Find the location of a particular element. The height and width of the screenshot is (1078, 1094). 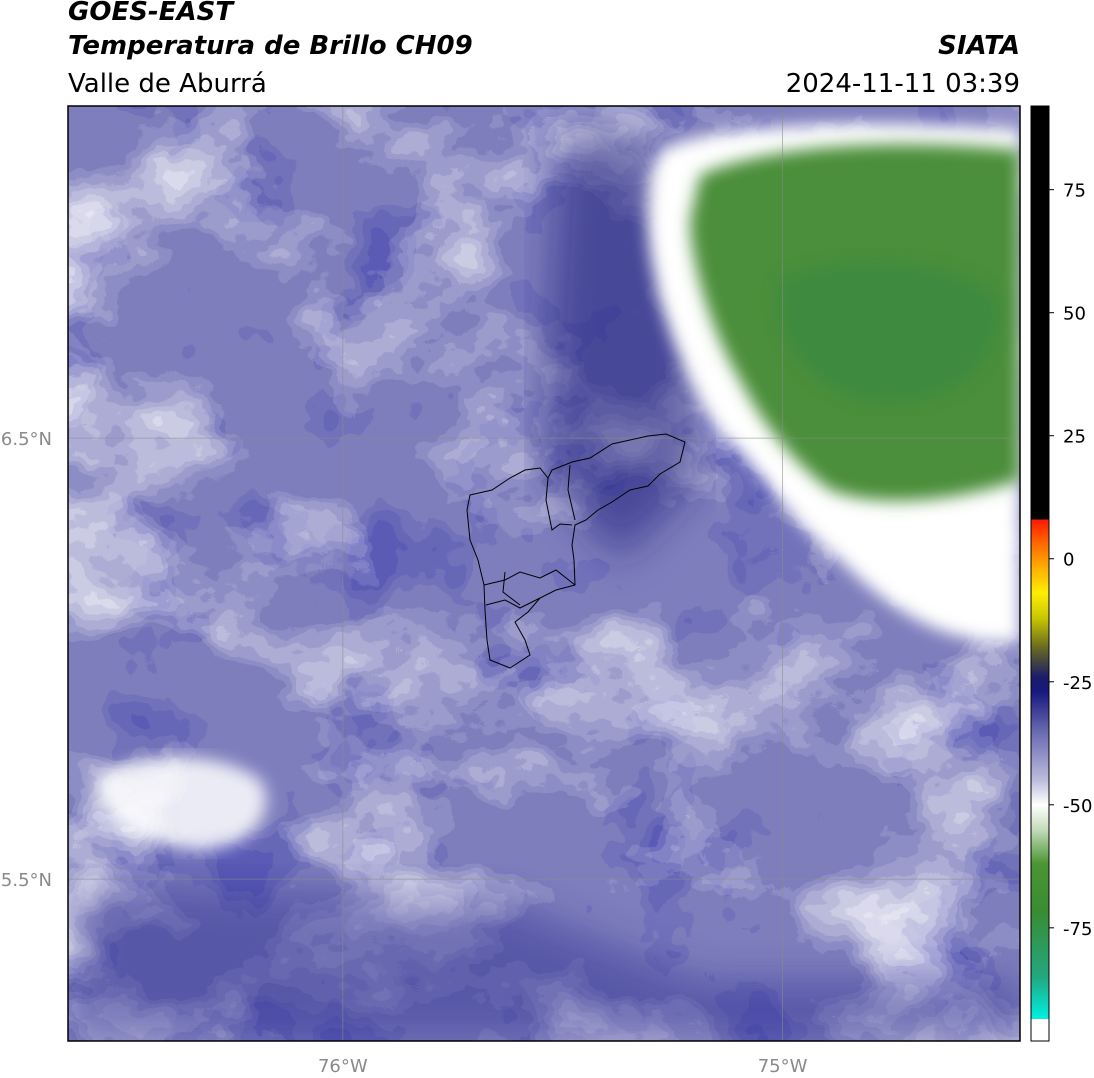

aburra-boundary is located at coordinates (576, 551).